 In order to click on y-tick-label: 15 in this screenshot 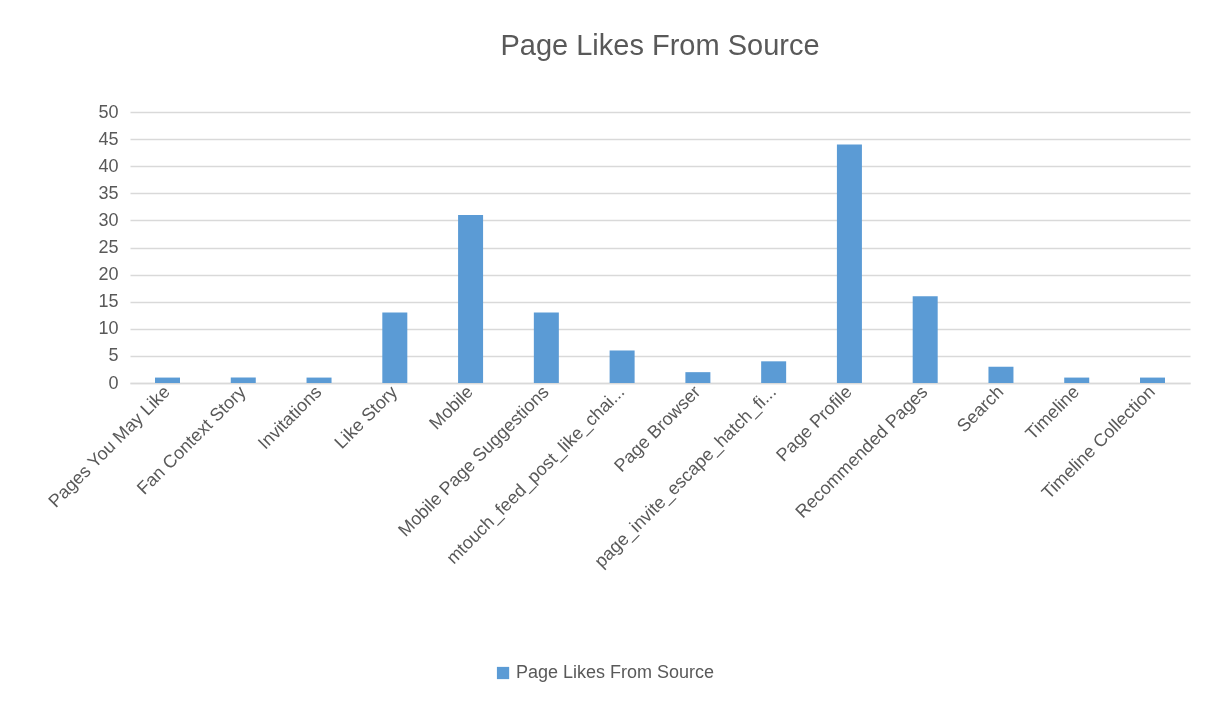, I will do `click(108, 301)`.